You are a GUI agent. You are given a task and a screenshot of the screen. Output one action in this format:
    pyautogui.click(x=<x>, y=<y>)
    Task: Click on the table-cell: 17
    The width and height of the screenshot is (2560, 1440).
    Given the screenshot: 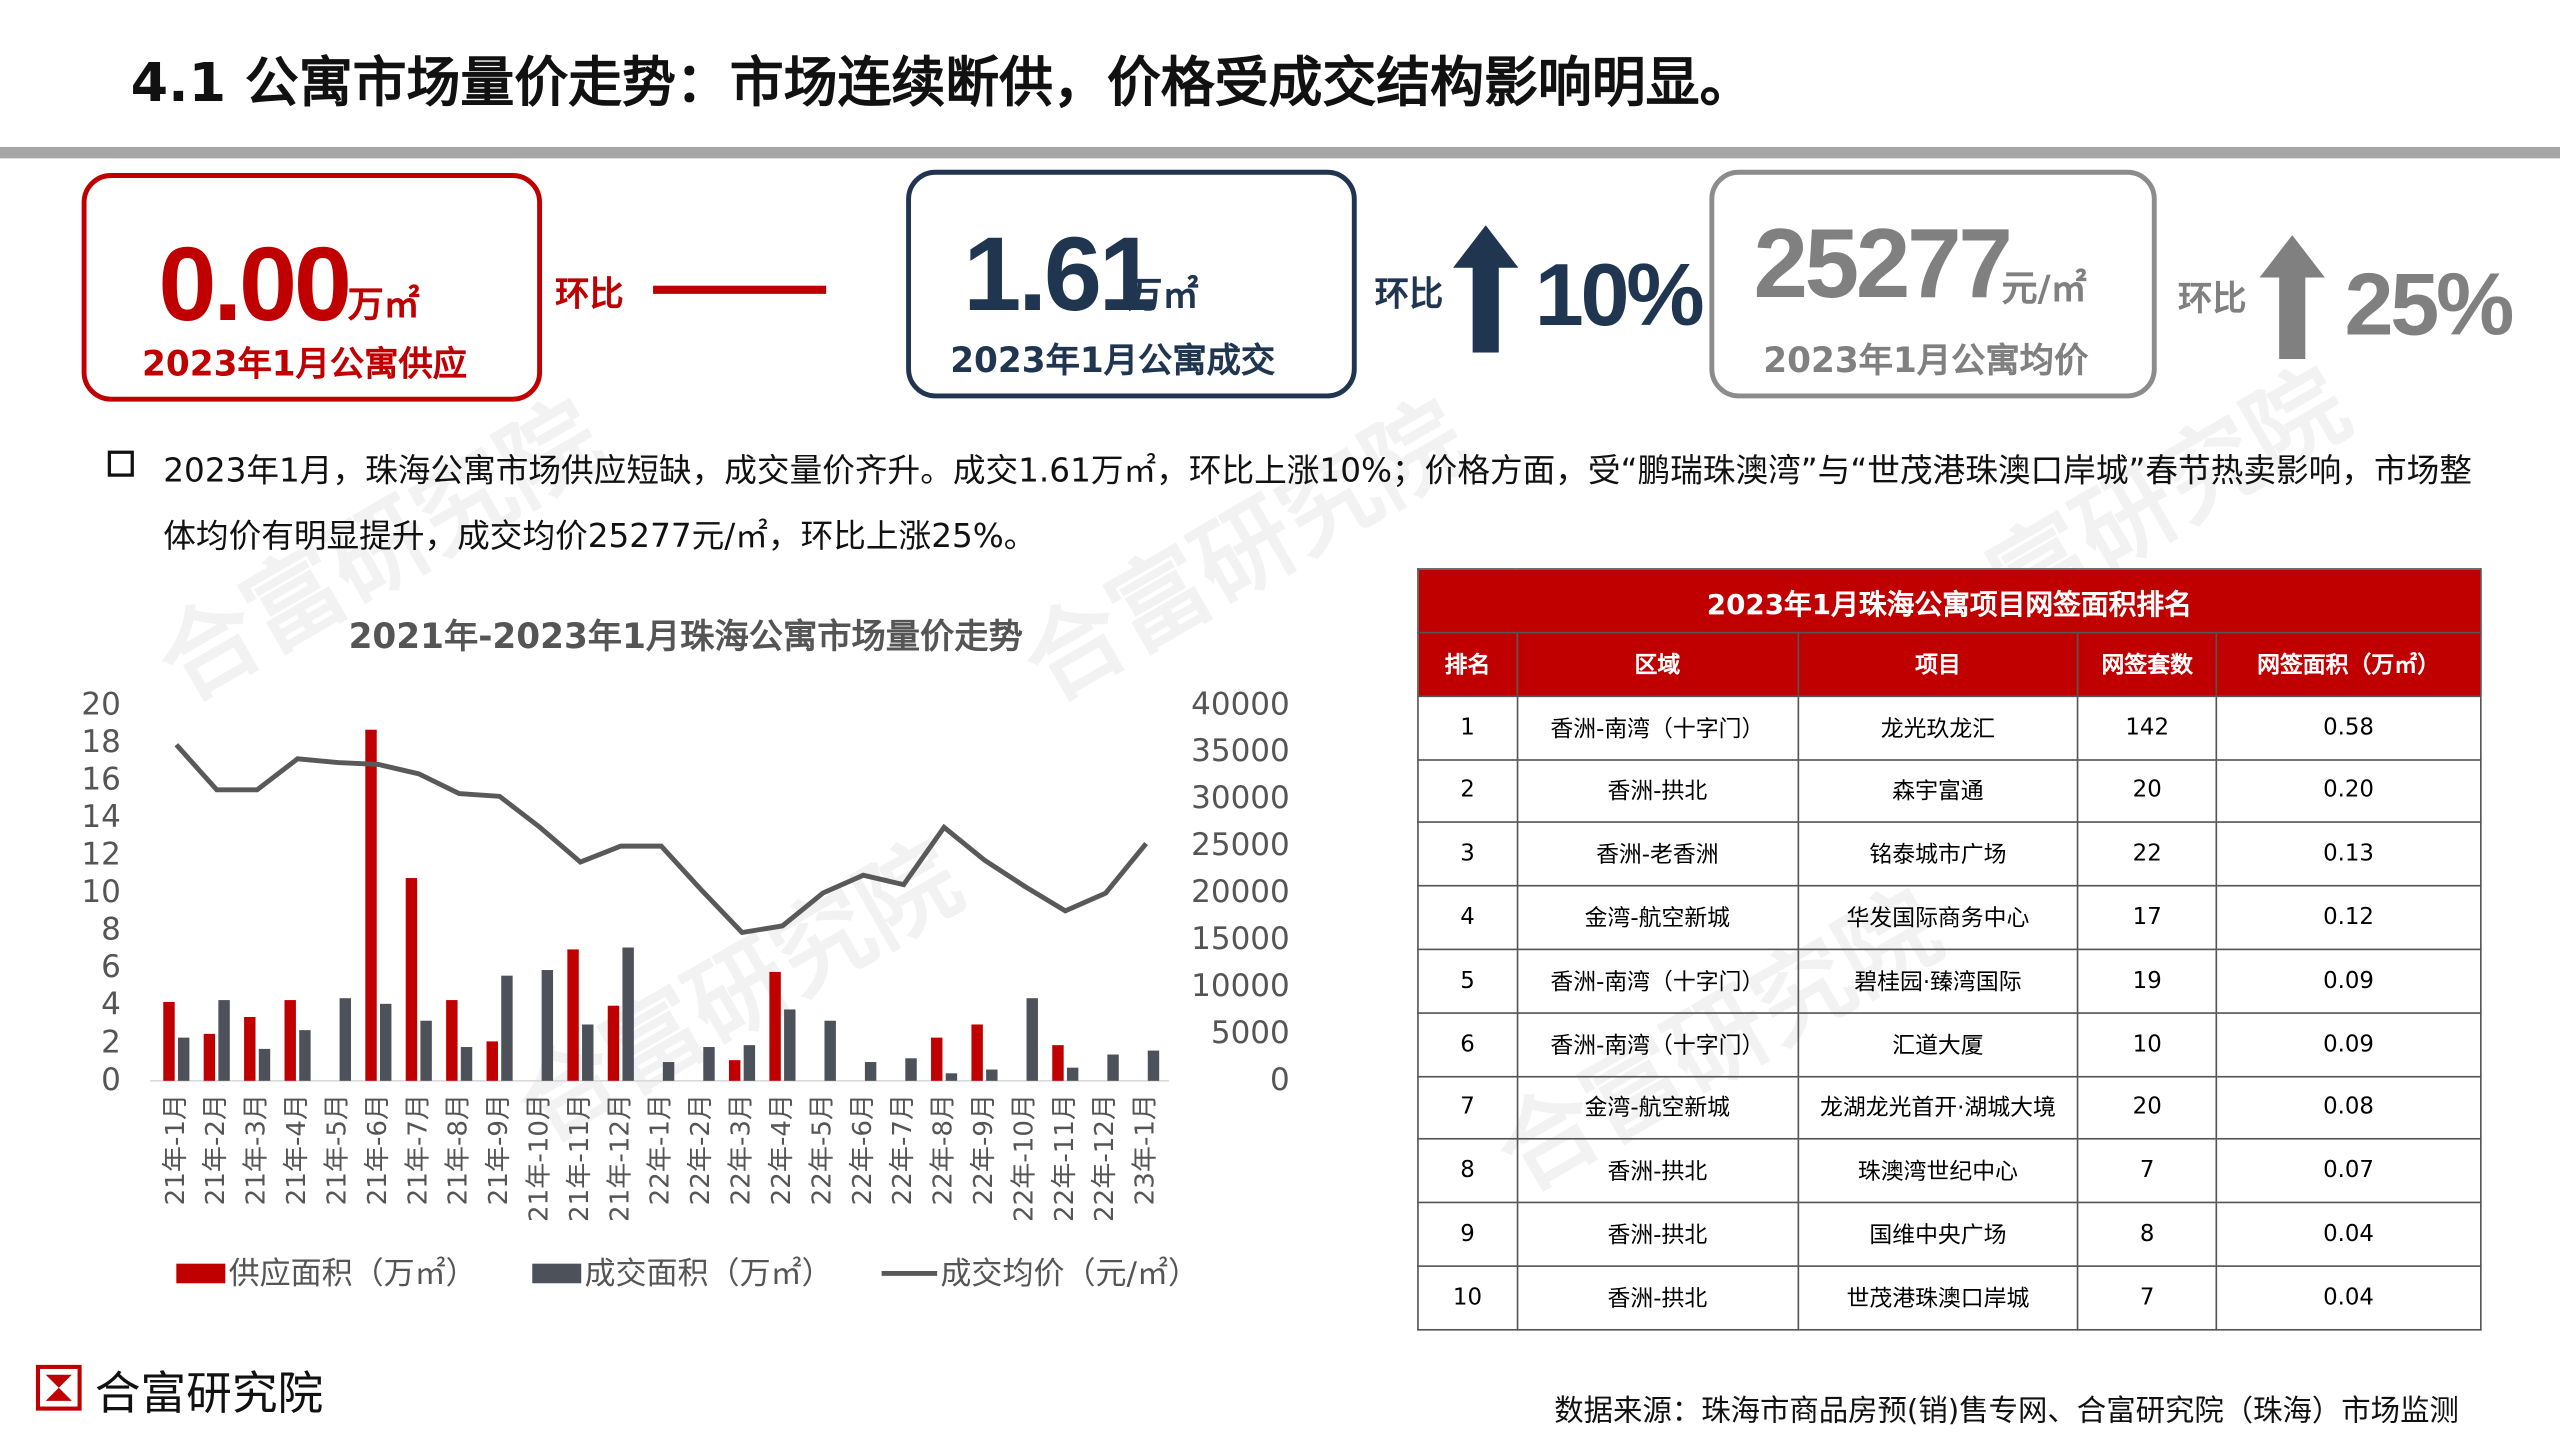 What is the action you would take?
    pyautogui.click(x=2147, y=918)
    